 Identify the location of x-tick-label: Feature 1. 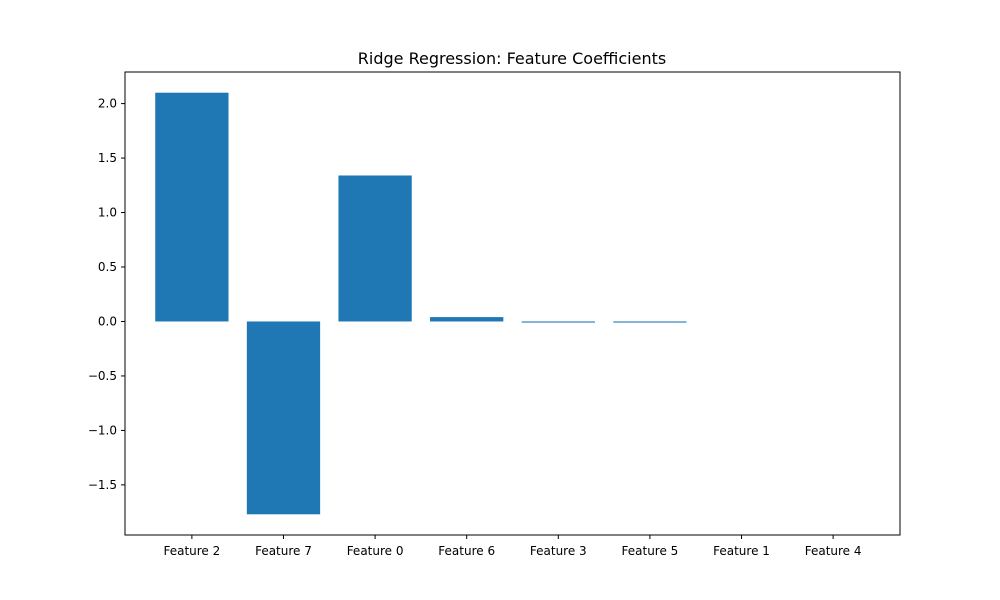
(741, 551).